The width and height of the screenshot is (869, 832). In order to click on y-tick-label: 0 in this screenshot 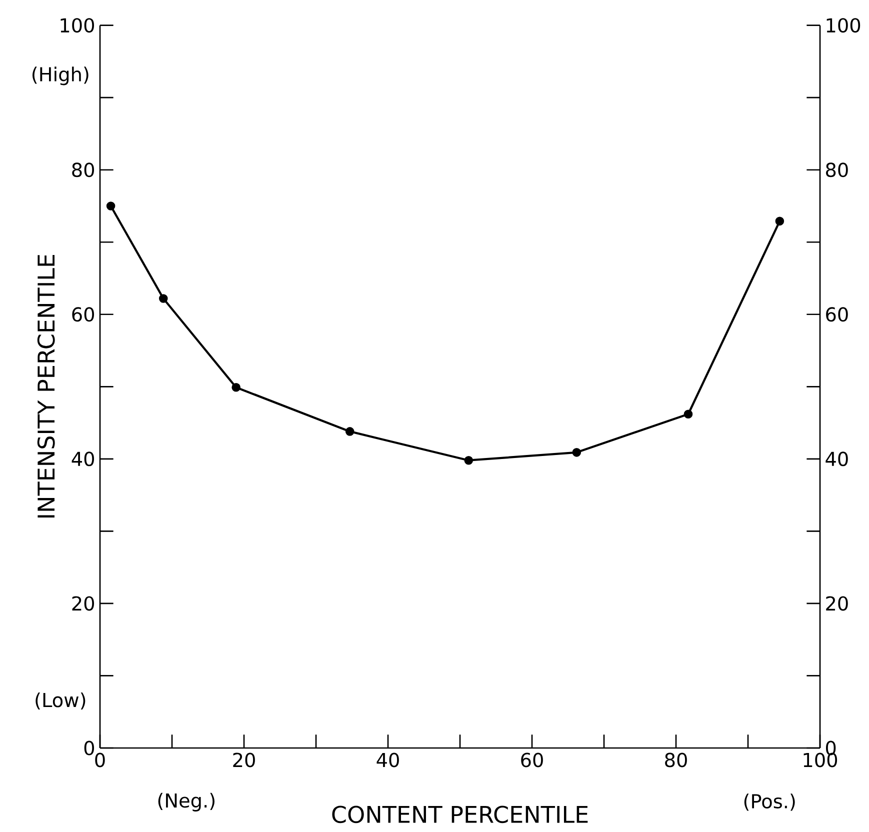, I will do `click(89, 748)`.